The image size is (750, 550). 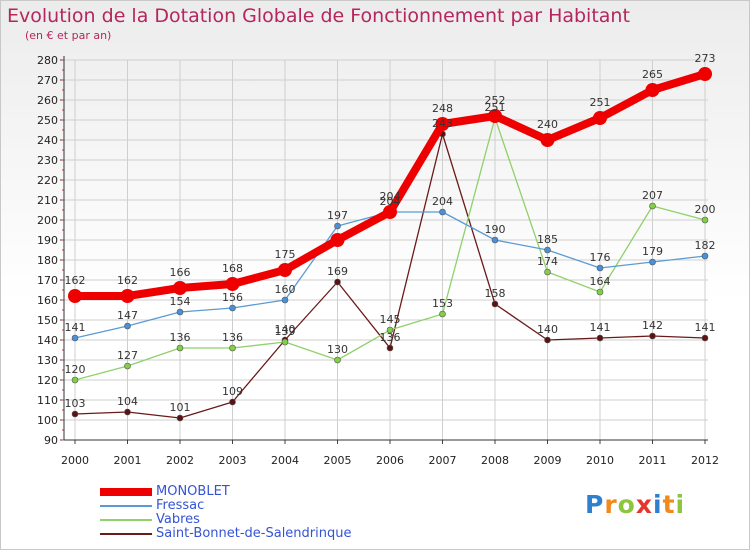 What do you see at coordinates (495, 229) in the screenshot?
I see `data-label-fressac: 190` at bounding box center [495, 229].